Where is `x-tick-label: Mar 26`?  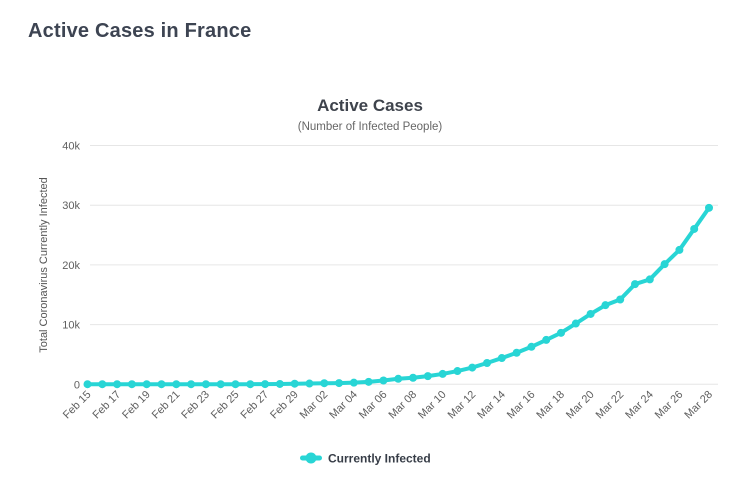 x-tick-label: Mar 26 is located at coordinates (669, 405).